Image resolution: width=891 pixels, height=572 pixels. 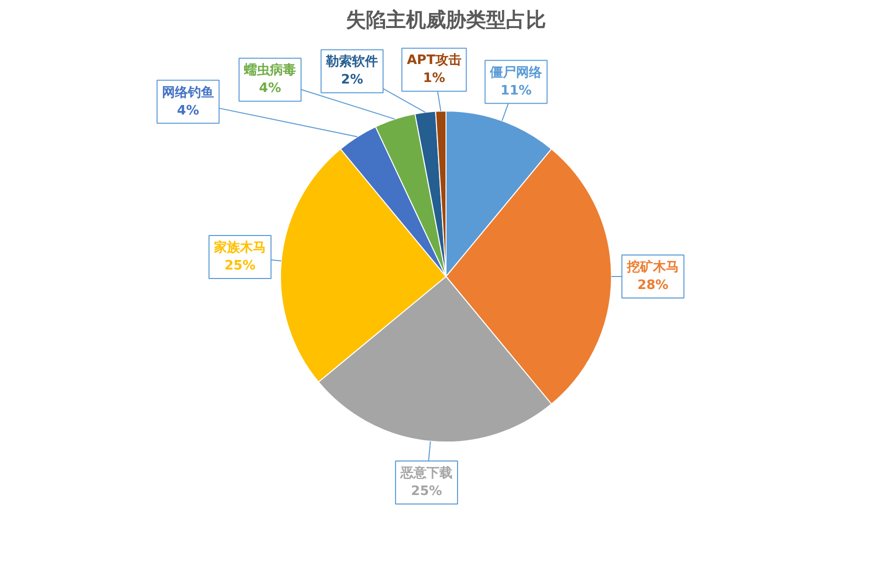 What do you see at coordinates (351, 62) in the screenshot?
I see `slice-label: 勒索软件` at bounding box center [351, 62].